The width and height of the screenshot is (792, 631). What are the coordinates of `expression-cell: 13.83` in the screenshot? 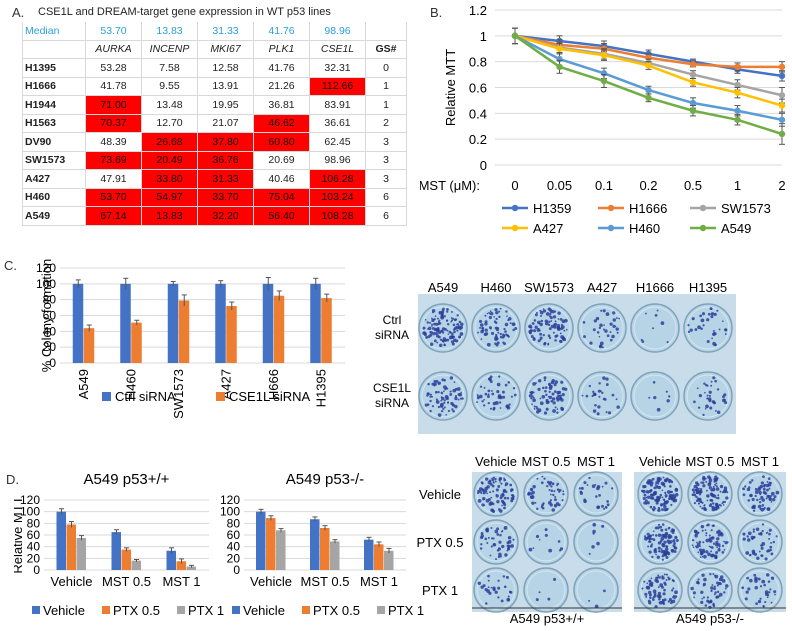 It's located at (169, 216).